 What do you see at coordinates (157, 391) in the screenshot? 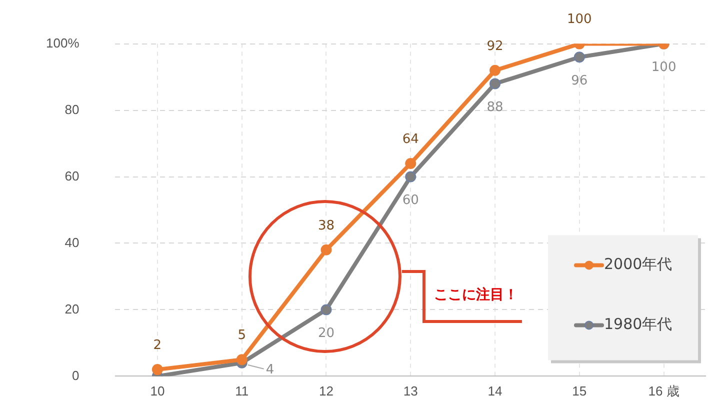
I see `x-tick-label: 10` at bounding box center [157, 391].